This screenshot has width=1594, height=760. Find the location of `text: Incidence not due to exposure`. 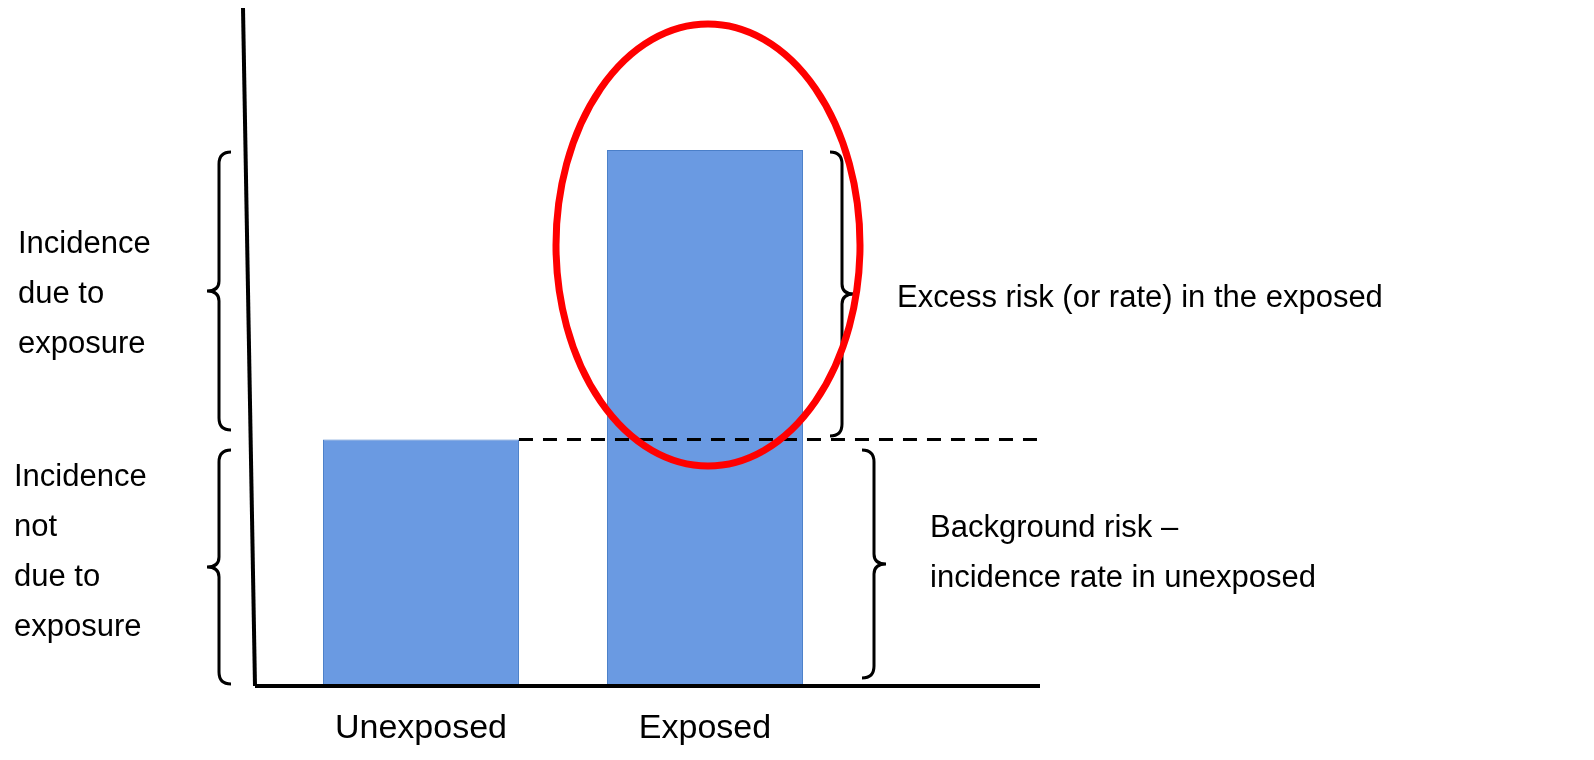

text: Incidence not due to exposure is located at coordinates (80, 551).